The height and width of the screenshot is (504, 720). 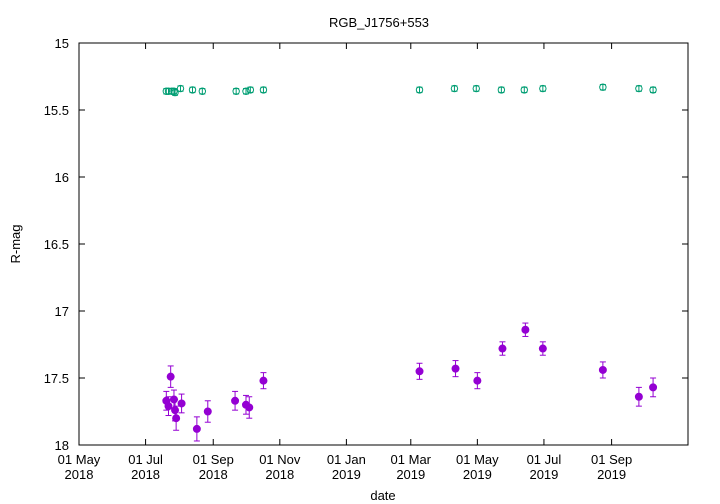 What do you see at coordinates (56, 378) in the screenshot?
I see `y-tick-label: 17.5` at bounding box center [56, 378].